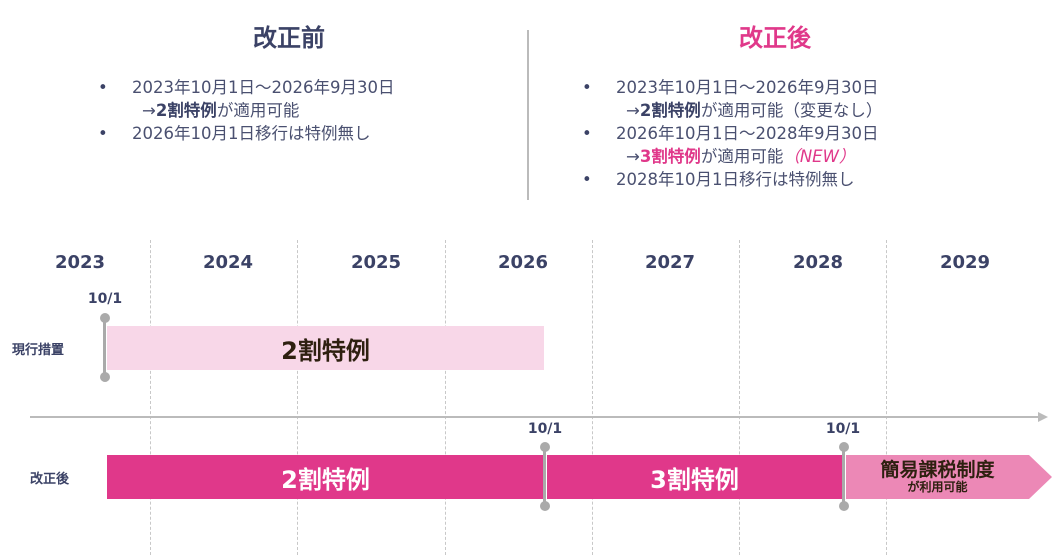 Image resolution: width=1064 pixels, height=555 pixels. What do you see at coordinates (732, 179) in the screenshot?
I see `list-item: 2028年10月1日移行は特例無し` at bounding box center [732, 179].